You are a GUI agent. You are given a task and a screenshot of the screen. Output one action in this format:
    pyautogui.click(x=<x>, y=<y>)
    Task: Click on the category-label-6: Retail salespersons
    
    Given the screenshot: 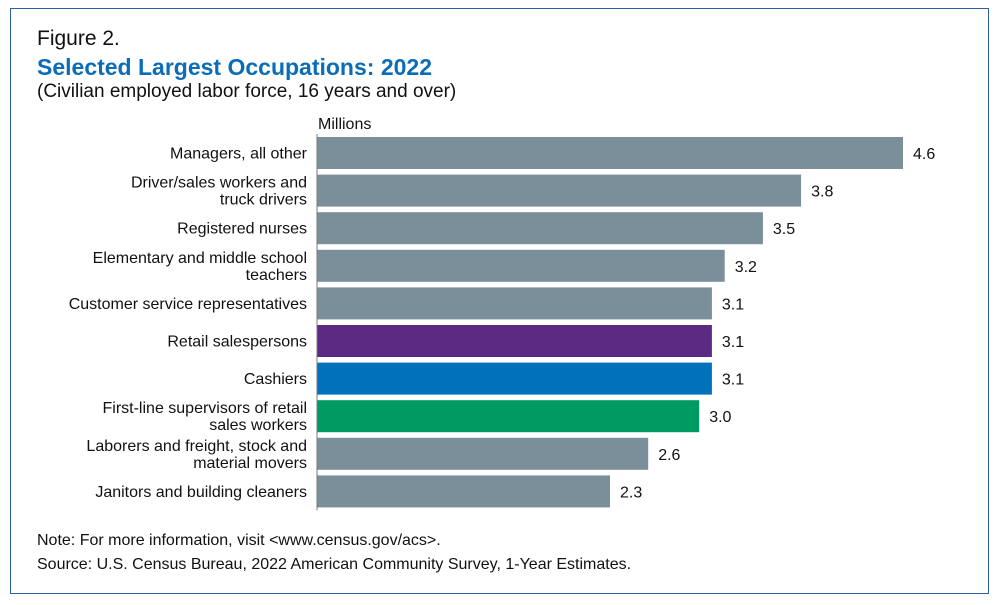 What is the action you would take?
    pyautogui.click(x=237, y=342)
    